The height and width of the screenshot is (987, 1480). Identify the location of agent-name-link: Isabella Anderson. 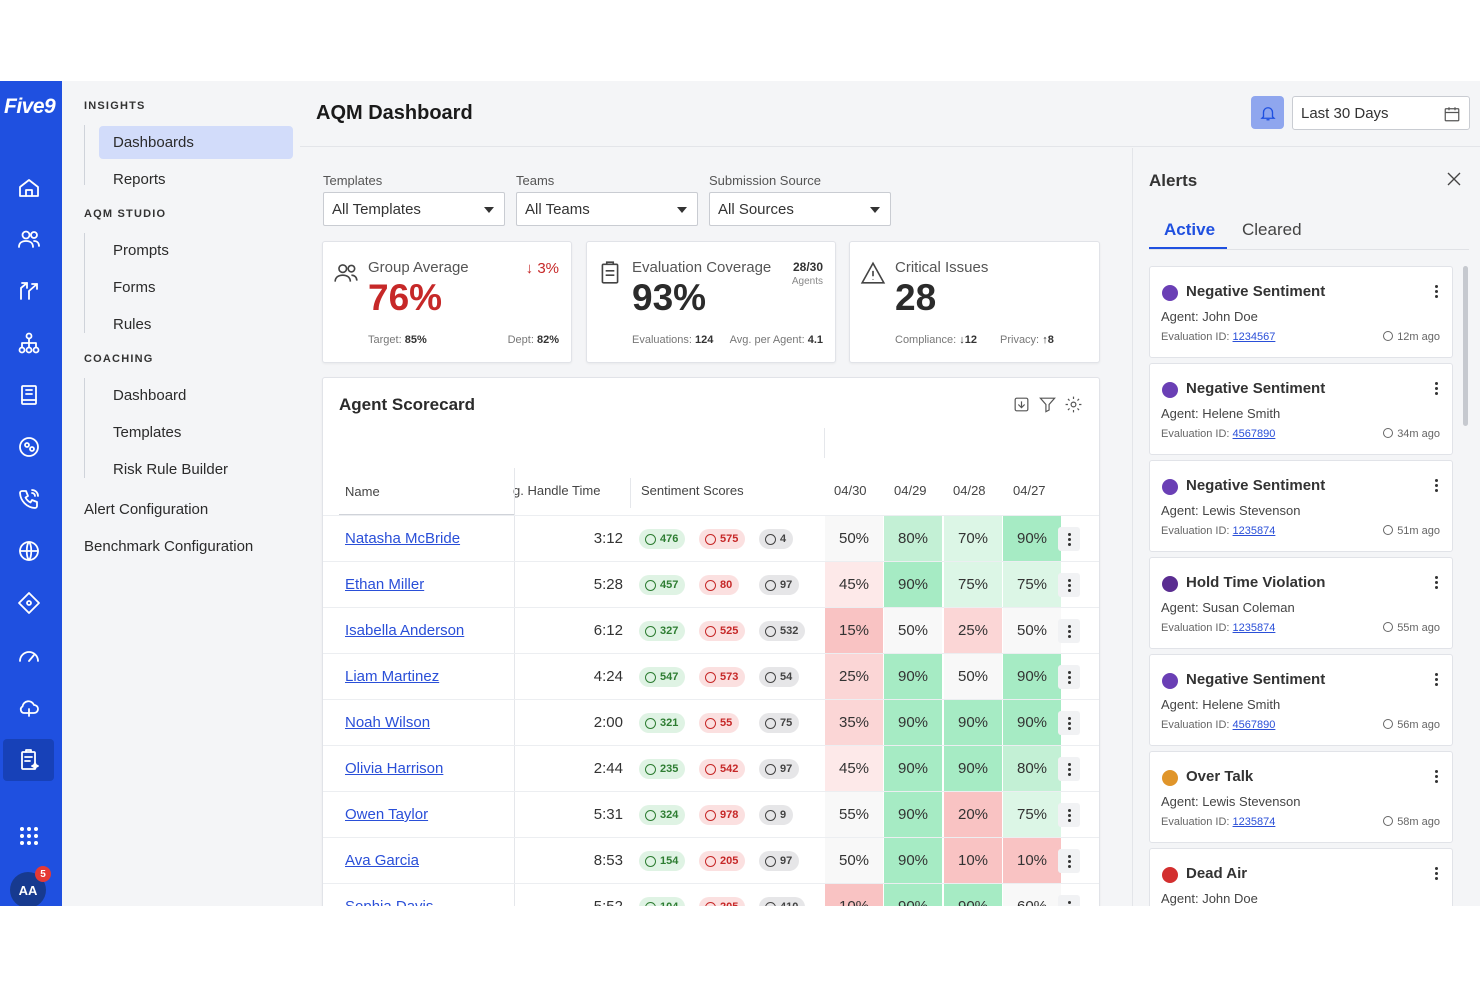
(405, 630).